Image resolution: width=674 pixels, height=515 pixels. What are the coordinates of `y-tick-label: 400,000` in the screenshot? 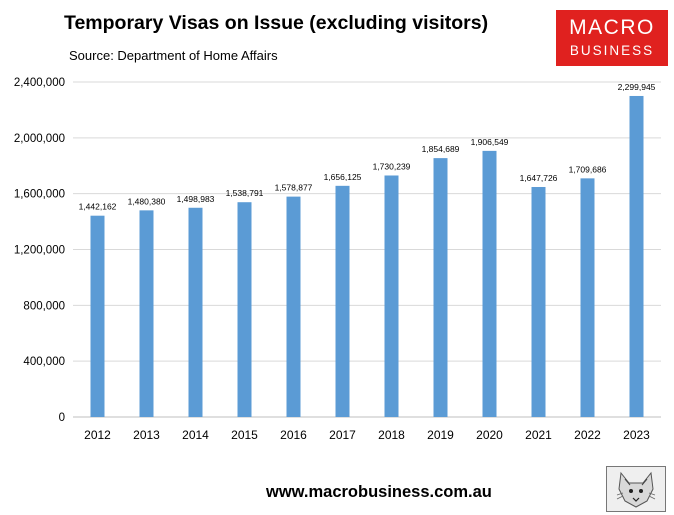 It's located at (44, 362).